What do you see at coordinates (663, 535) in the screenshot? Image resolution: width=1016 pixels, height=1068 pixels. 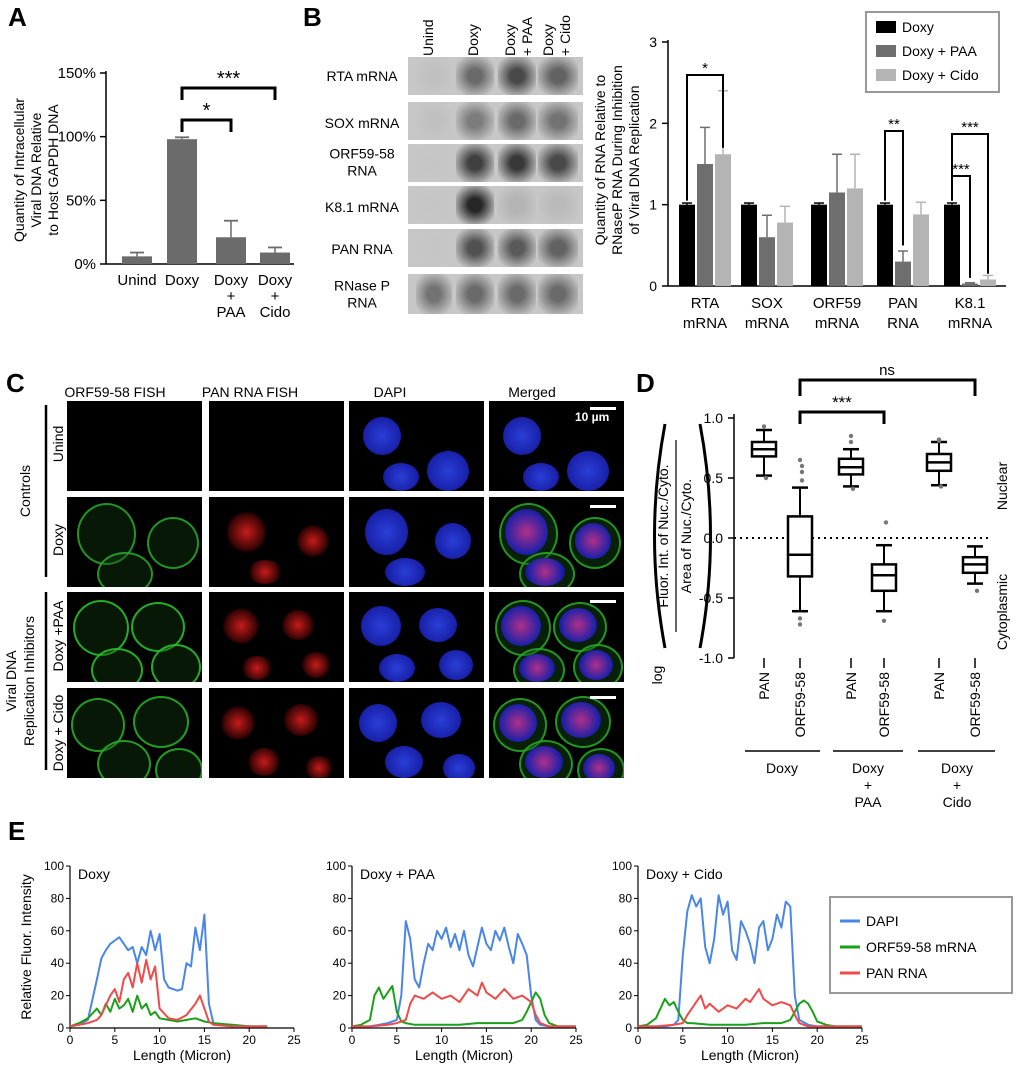 I see `d-y-axis-label: Fluor. Int. of Nuc./Cyto.` at bounding box center [663, 535].